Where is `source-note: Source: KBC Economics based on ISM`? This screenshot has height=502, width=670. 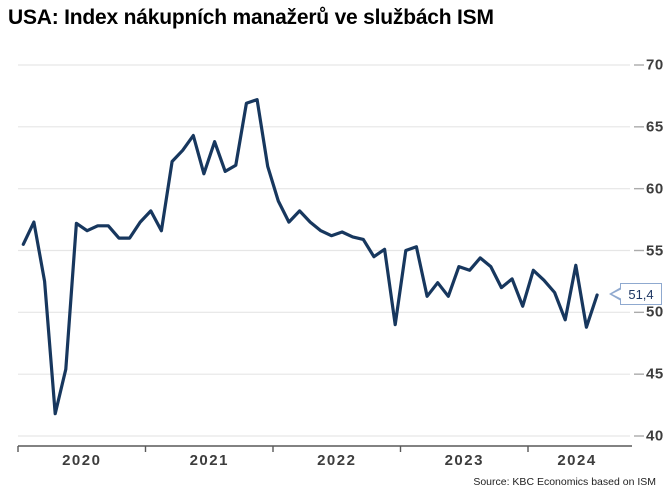
source-note: Source: KBC Economics based on ISM is located at coordinates (564, 482).